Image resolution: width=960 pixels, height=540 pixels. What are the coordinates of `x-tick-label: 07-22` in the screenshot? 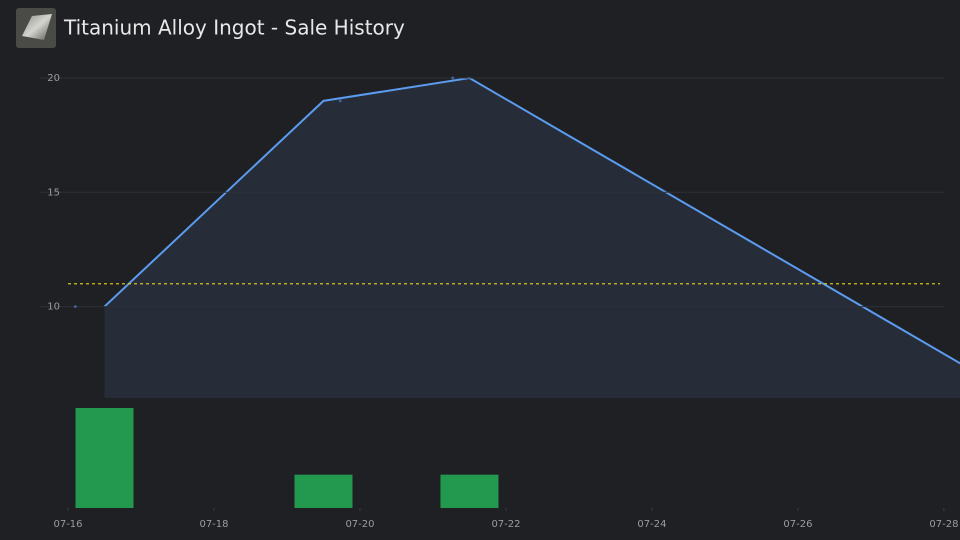 It's located at (505, 524).